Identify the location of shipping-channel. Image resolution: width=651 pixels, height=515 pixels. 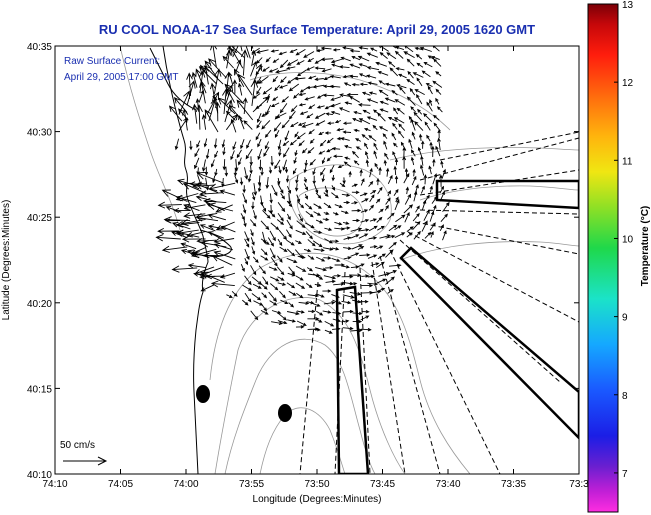
(352, 379).